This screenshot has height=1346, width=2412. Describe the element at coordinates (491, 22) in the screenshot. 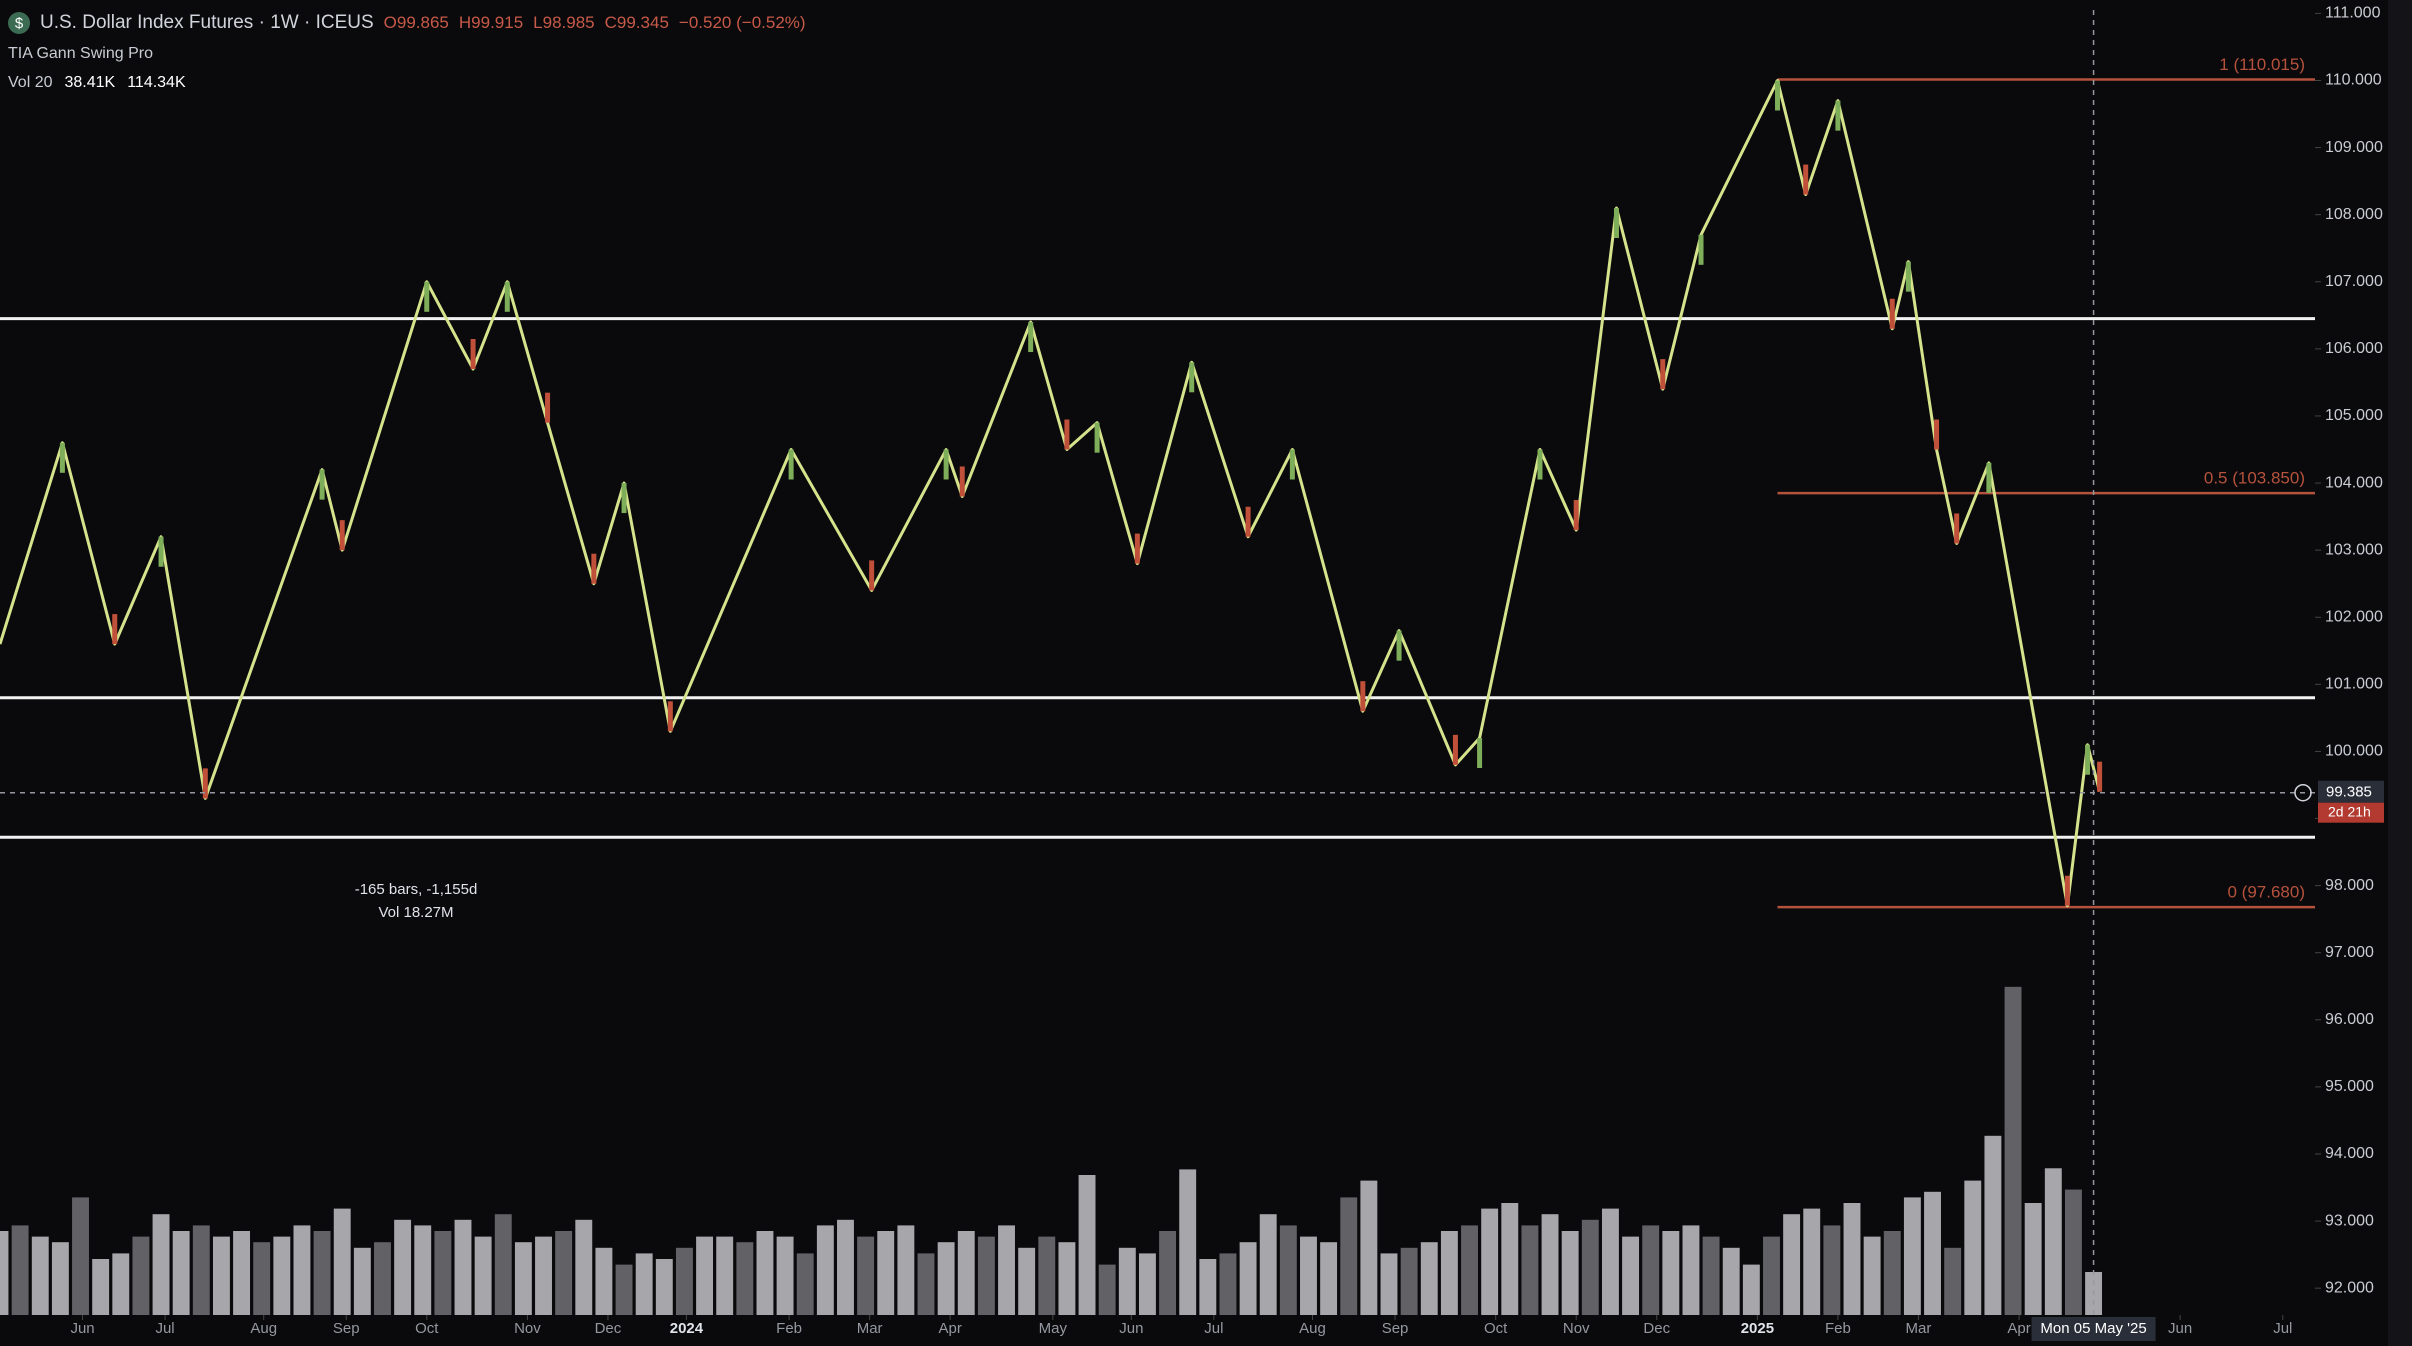

I see `ohlc-high: H99.915` at that location.